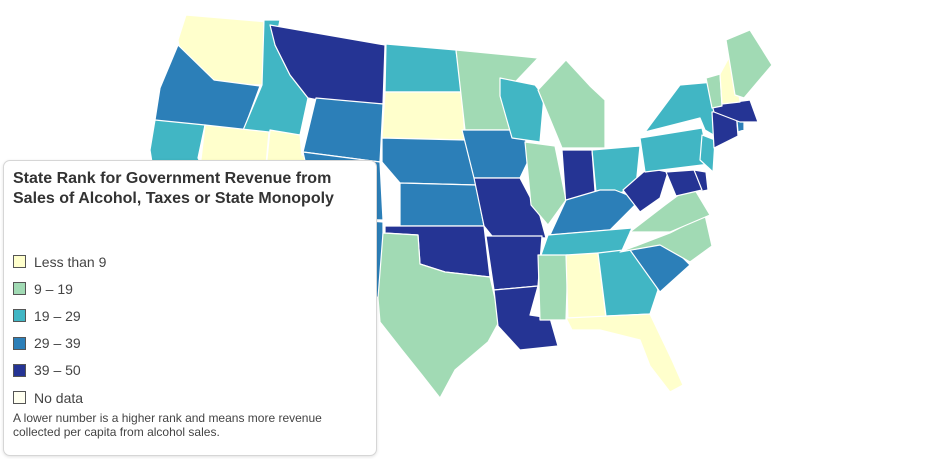 This screenshot has width=939, height=459. I want to click on state-vt, so click(714, 91).